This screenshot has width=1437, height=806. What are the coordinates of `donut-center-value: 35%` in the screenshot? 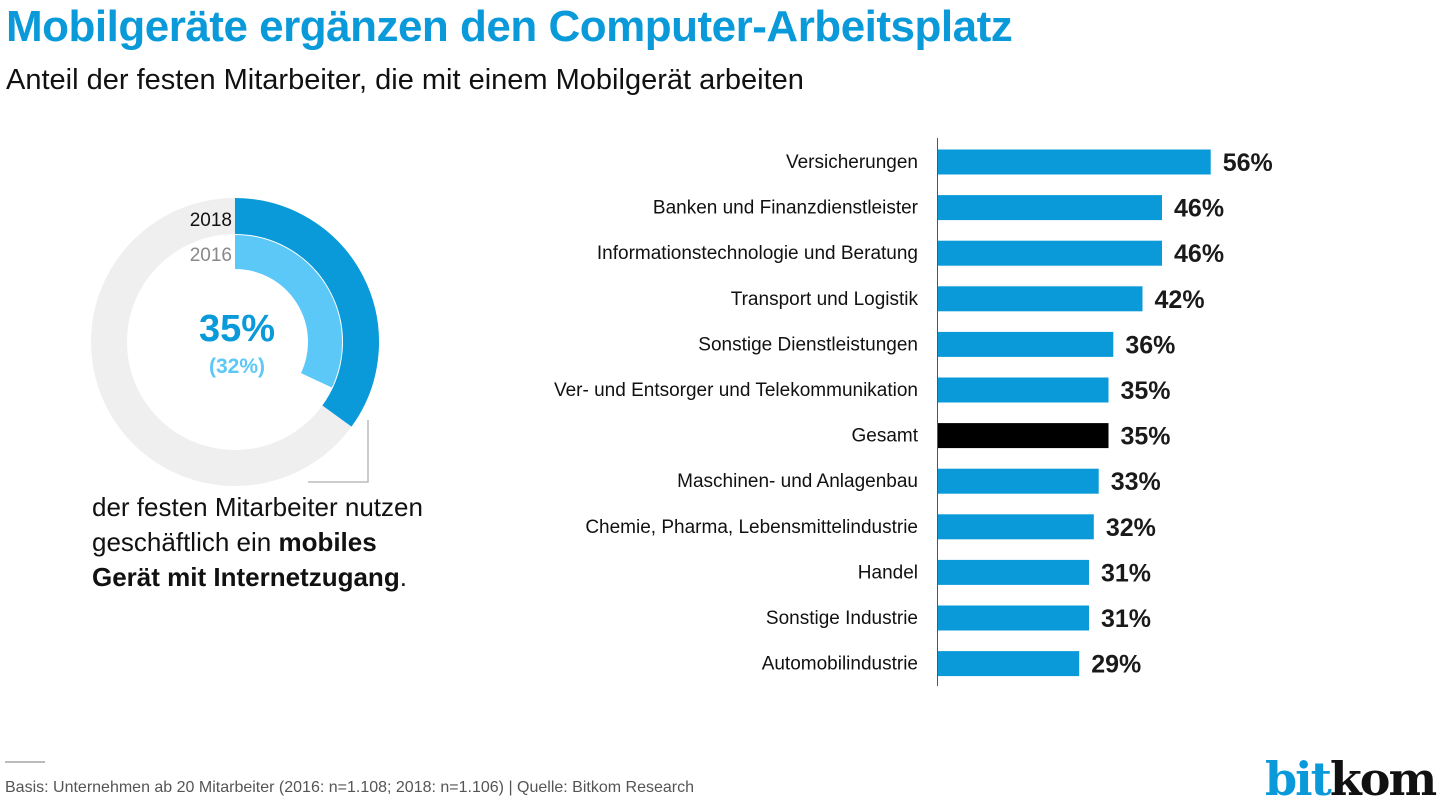 It's located at (237, 329).